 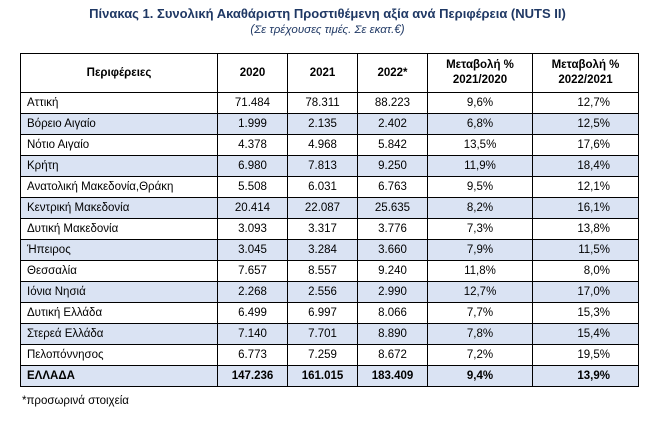 I want to click on cell-change-2021-2020: 11,9%, so click(x=480, y=166).